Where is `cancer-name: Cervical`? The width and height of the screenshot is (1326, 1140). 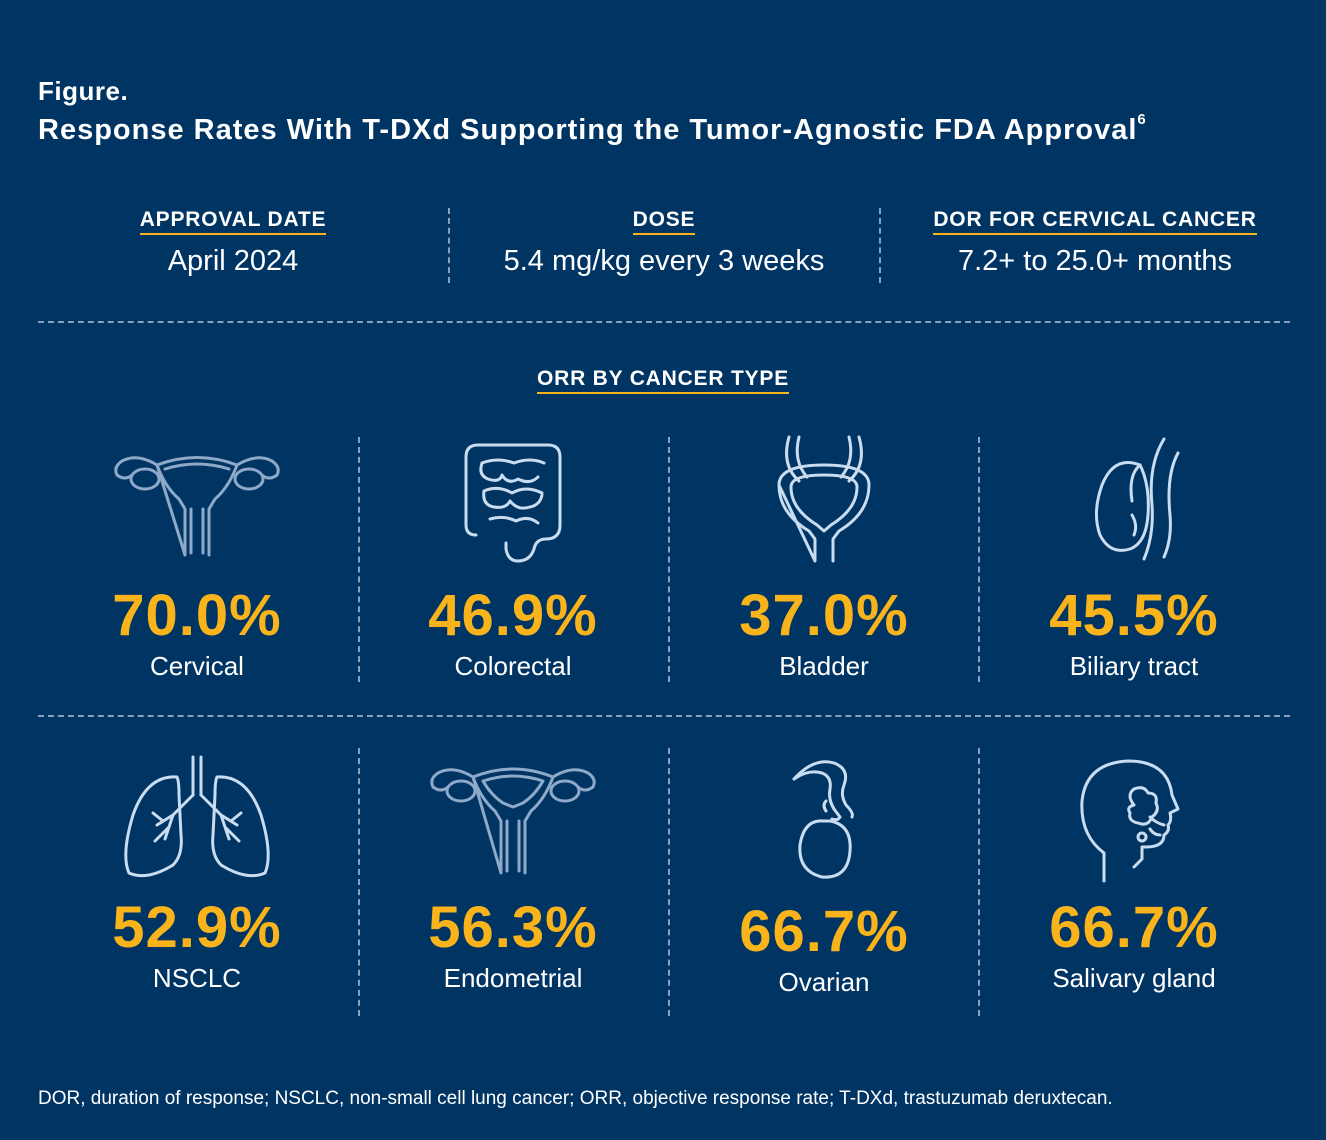
cancer-name: Cervical is located at coordinates (197, 666).